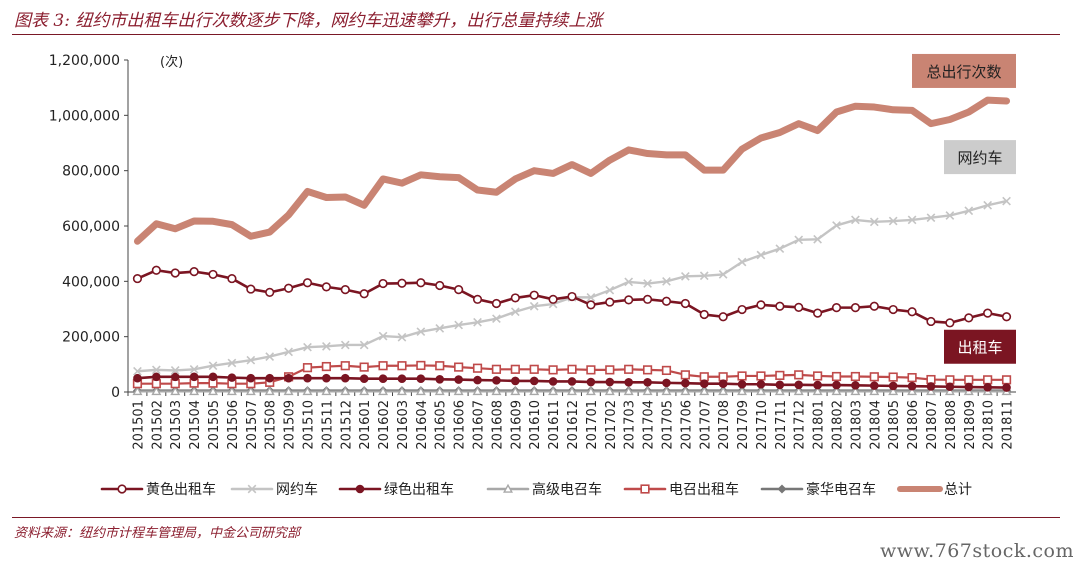 The height and width of the screenshot is (569, 1088). What do you see at coordinates (422, 425) in the screenshot?
I see `x-tick-label: 201604` at bounding box center [422, 425].